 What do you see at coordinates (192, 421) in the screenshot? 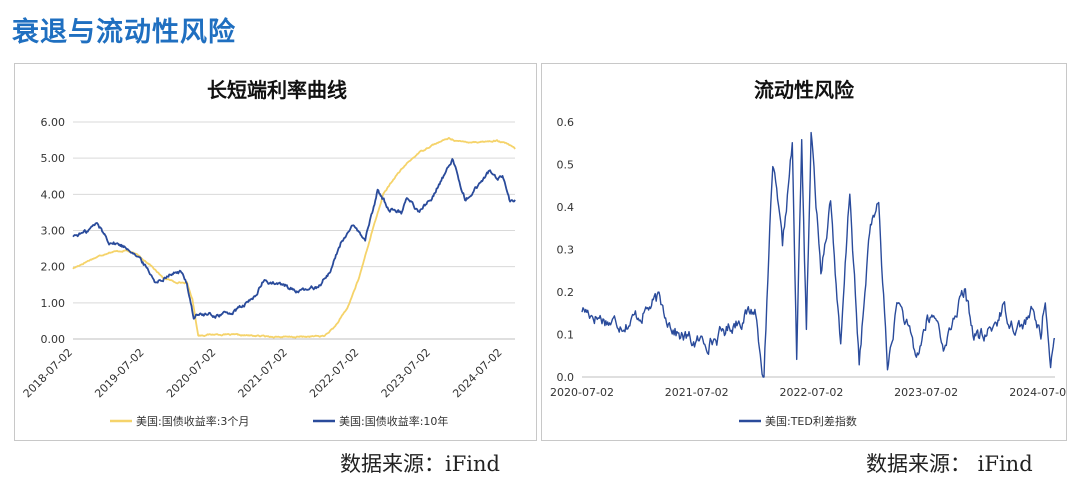
I see `legend-label: 美国:国债收益率:3个月` at bounding box center [192, 421].